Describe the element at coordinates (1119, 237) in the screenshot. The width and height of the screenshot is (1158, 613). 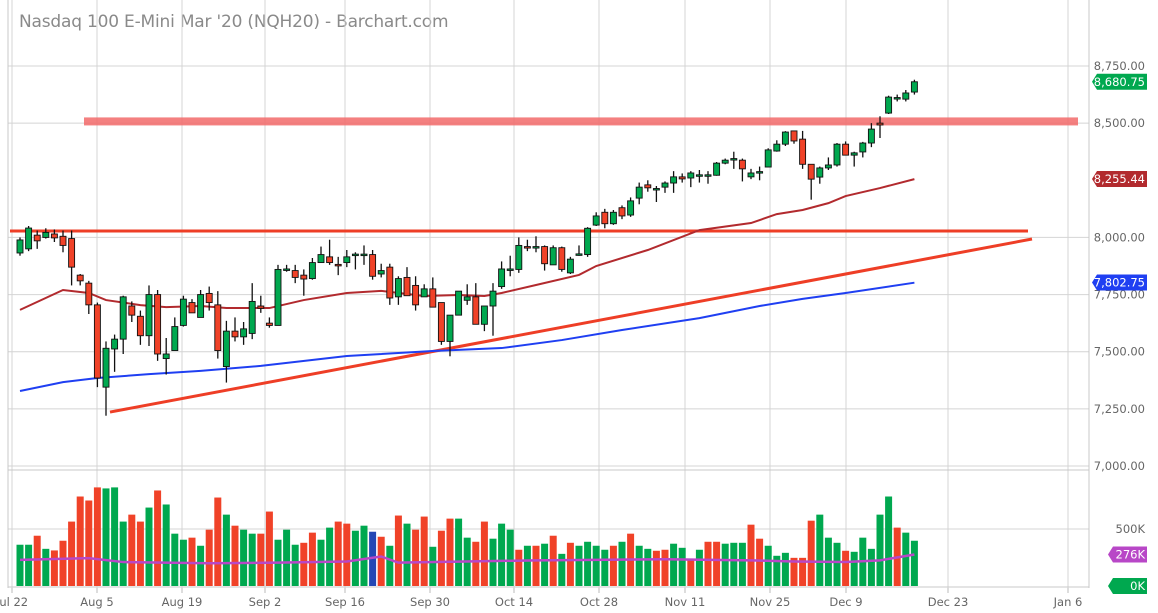
I see `price-axis-label: 8,000.00` at that location.